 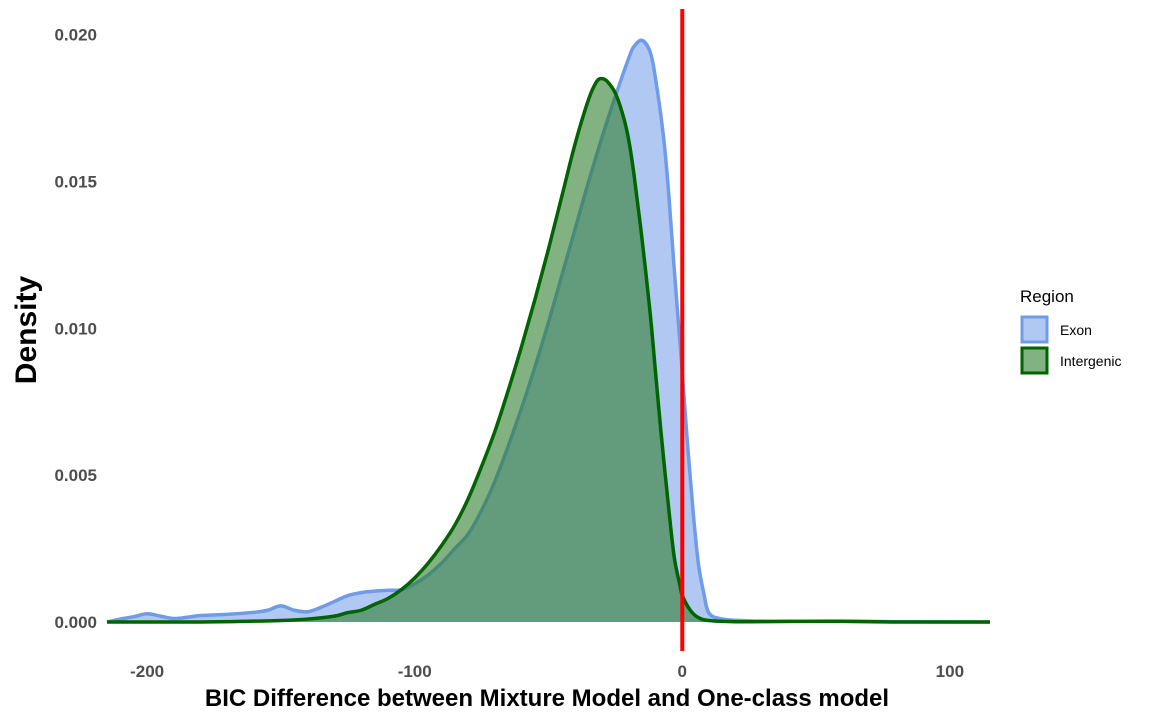 I want to click on x-tick-label: 0, so click(x=682, y=671).